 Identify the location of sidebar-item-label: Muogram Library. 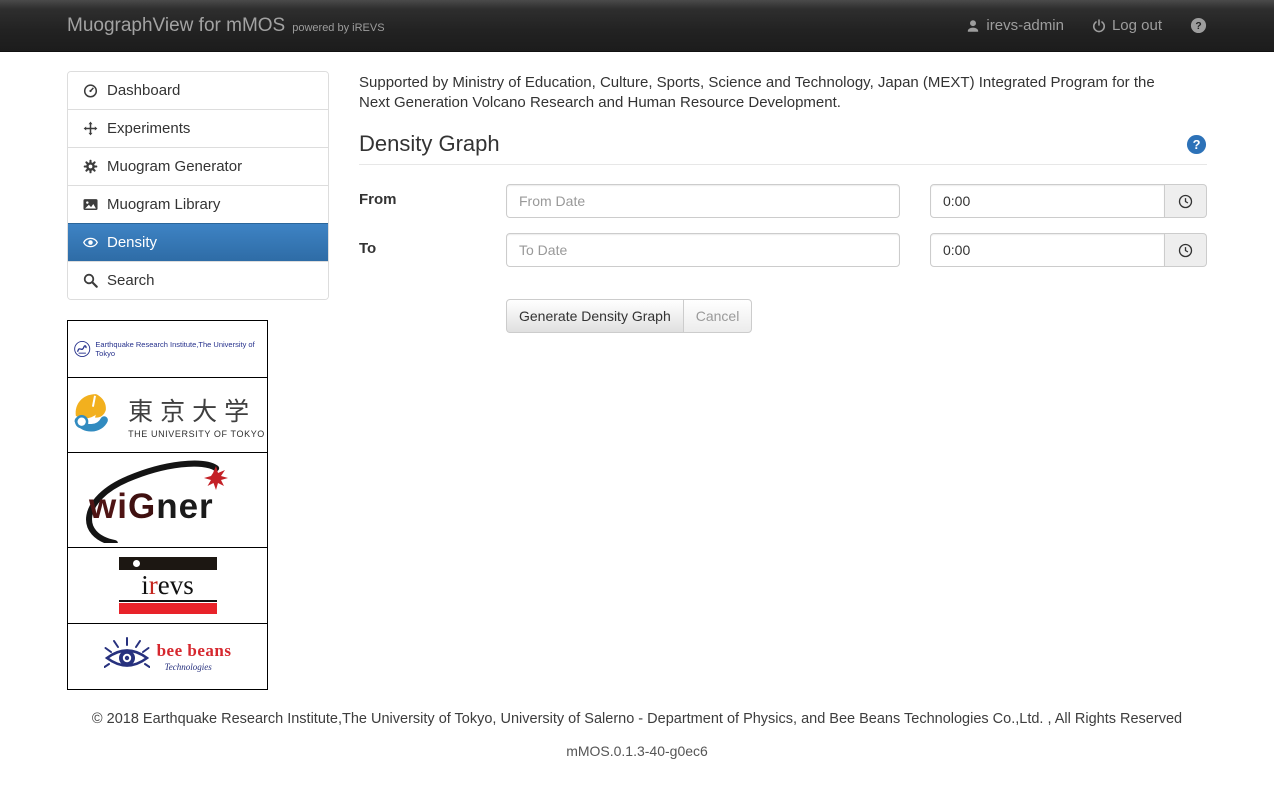
(164, 204).